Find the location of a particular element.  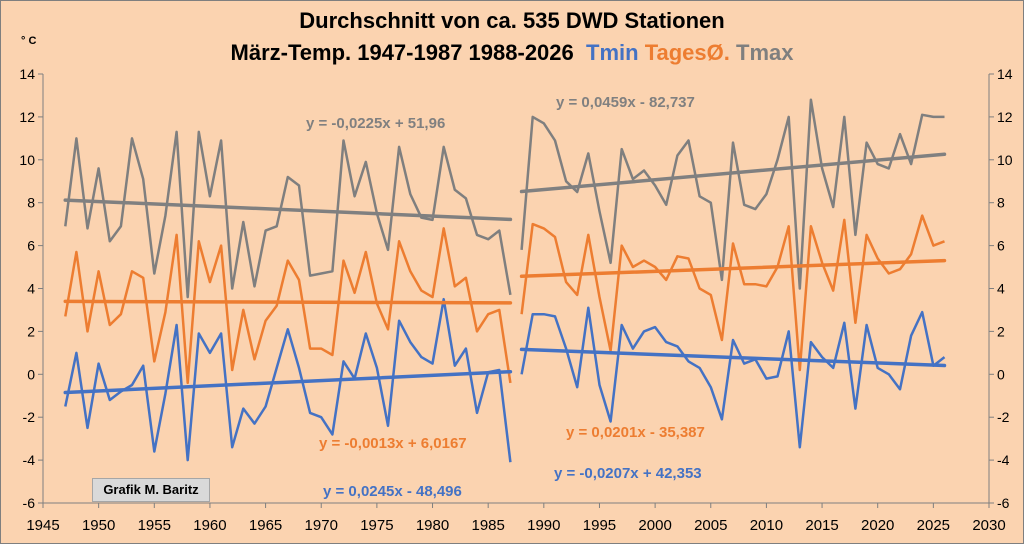

y-axis-unit-label: ° C is located at coordinates (28, 41).